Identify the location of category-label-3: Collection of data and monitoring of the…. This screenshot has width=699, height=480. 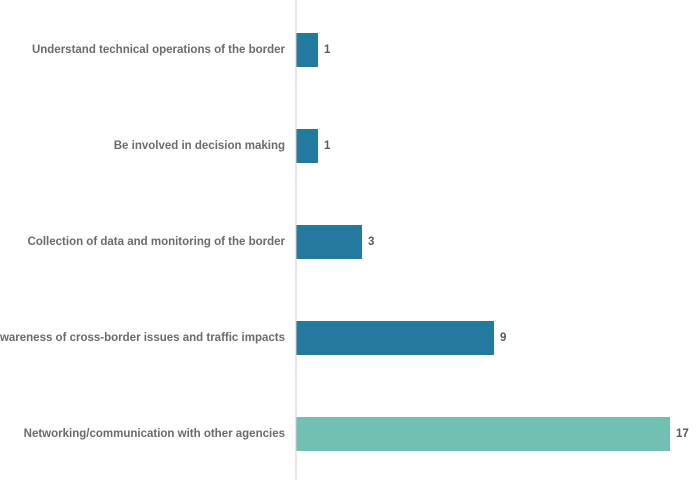
(157, 242).